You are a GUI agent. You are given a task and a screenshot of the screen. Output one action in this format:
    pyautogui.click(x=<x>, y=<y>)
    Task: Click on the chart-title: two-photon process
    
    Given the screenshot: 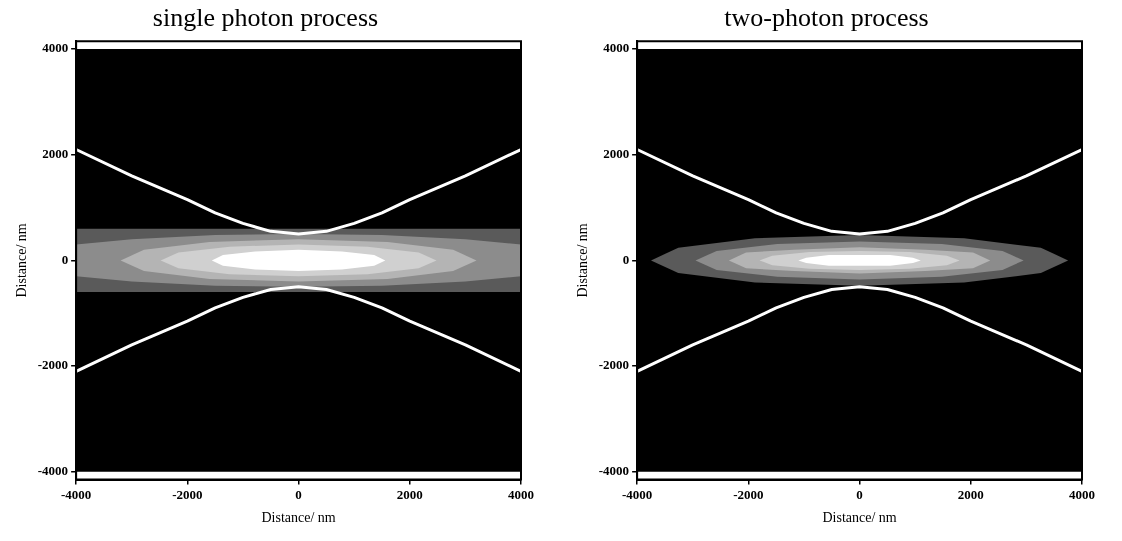 What is the action you would take?
    pyautogui.click(x=826, y=18)
    